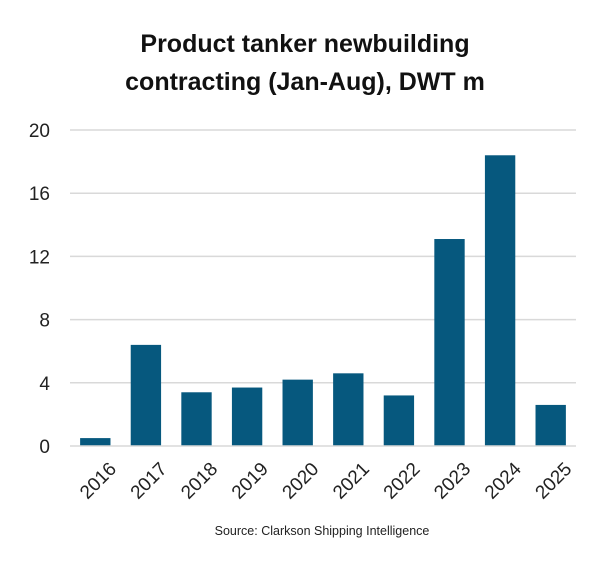  What do you see at coordinates (452, 481) in the screenshot?
I see `x-tick-label: 2023` at bounding box center [452, 481].